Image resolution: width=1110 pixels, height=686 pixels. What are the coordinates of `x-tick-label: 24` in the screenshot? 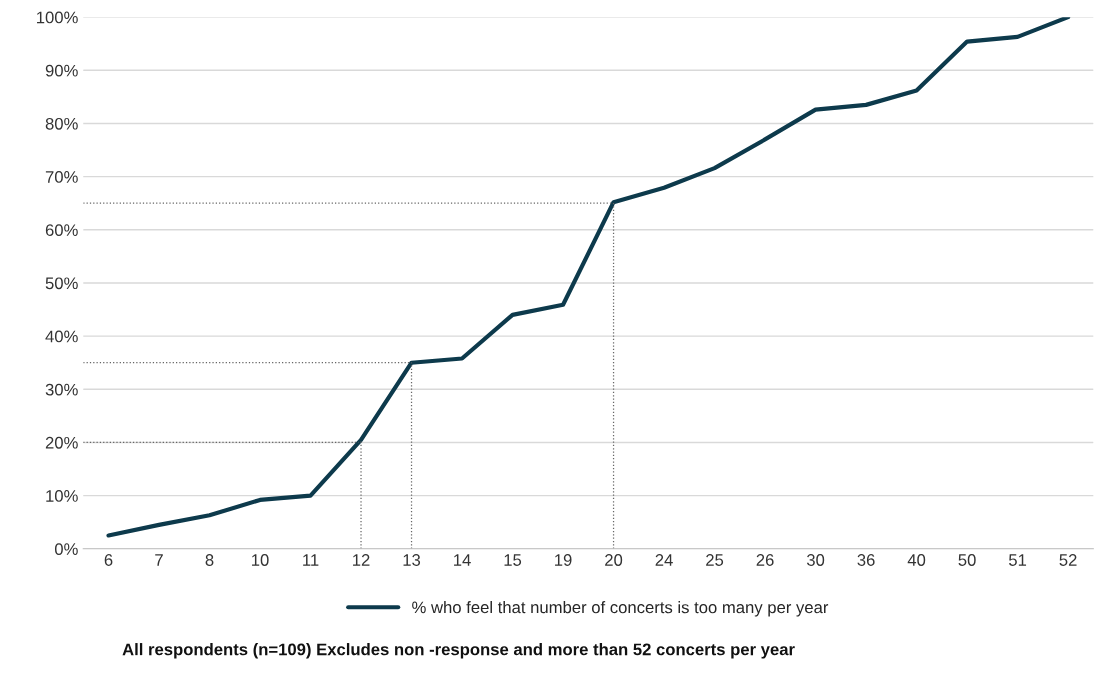 It's located at (664, 560).